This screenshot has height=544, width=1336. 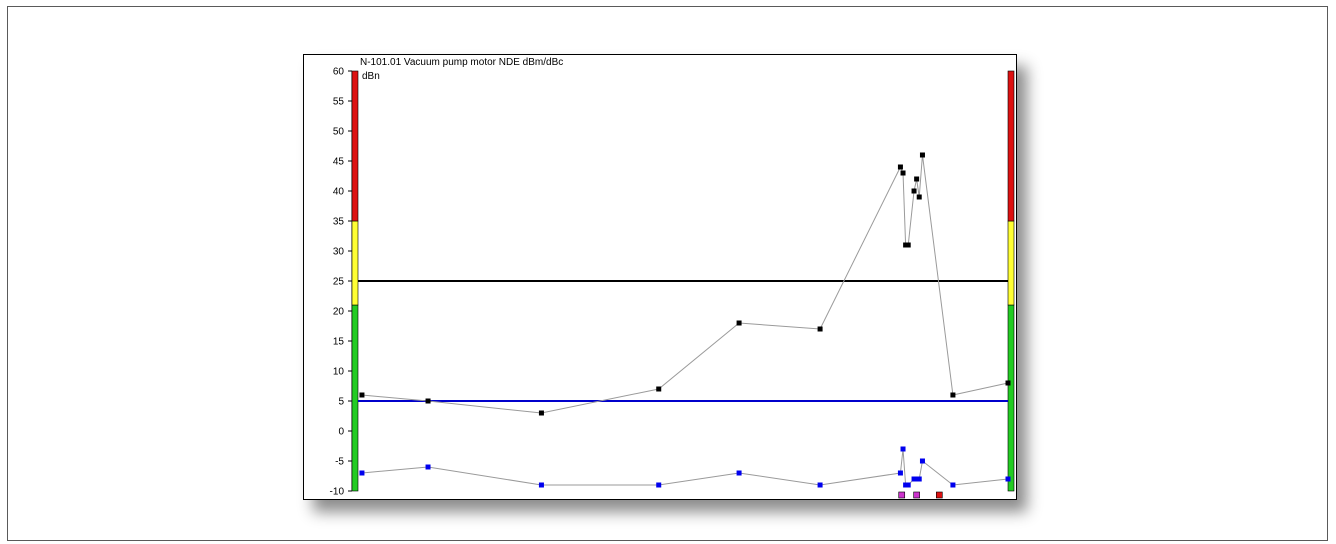 I want to click on y-tick-label: 35, so click(x=339, y=222).